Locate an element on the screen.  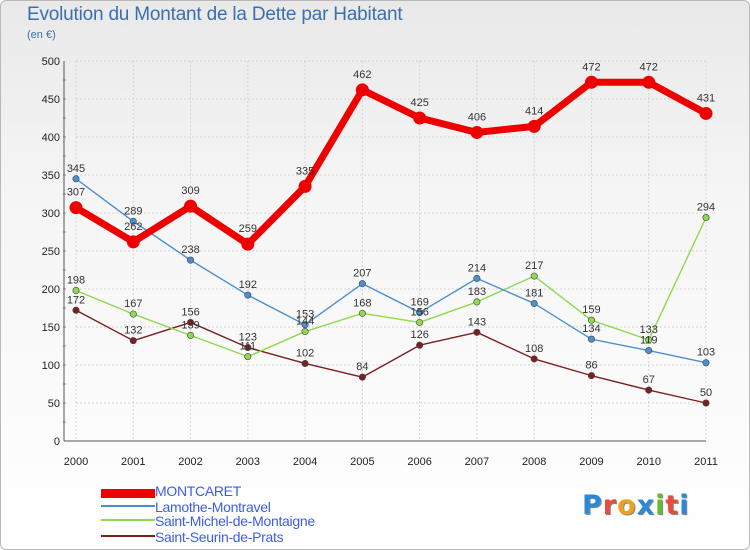
legend-label: Saint-Seurin-de-Prats is located at coordinates (219, 537).